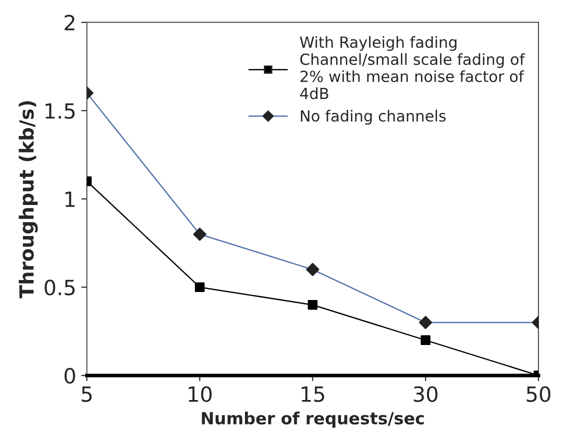  What do you see at coordinates (413, 68) in the screenshot?
I see `legend-label: With Rayleigh fading Channel/small scale fading of 2% with mean noise factor of 4dB` at bounding box center [413, 68].